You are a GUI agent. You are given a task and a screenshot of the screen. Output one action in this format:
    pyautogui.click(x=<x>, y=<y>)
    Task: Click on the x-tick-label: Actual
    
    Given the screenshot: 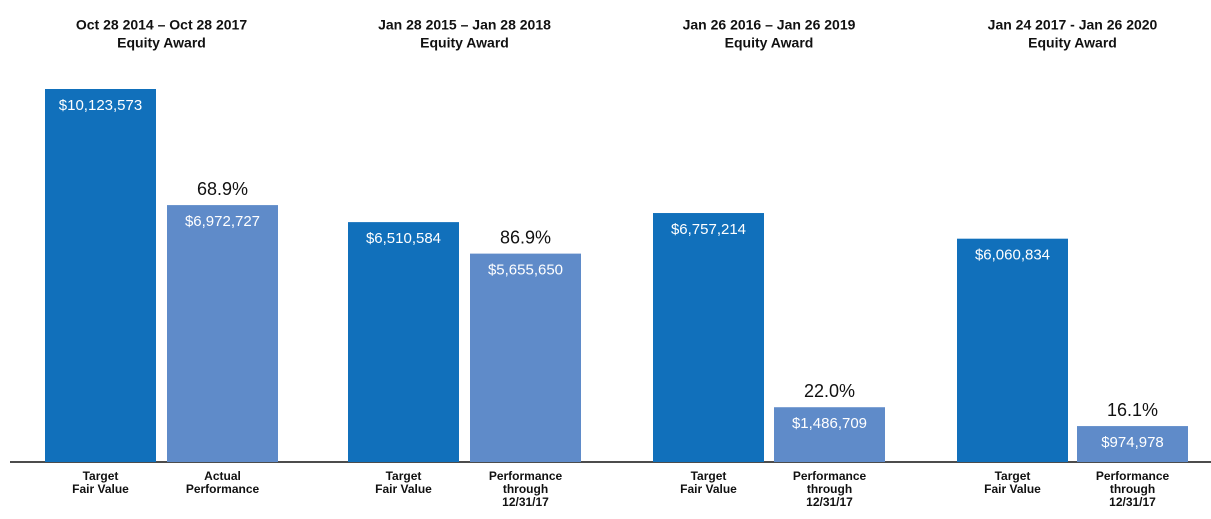 What is the action you would take?
    pyautogui.click(x=222, y=476)
    